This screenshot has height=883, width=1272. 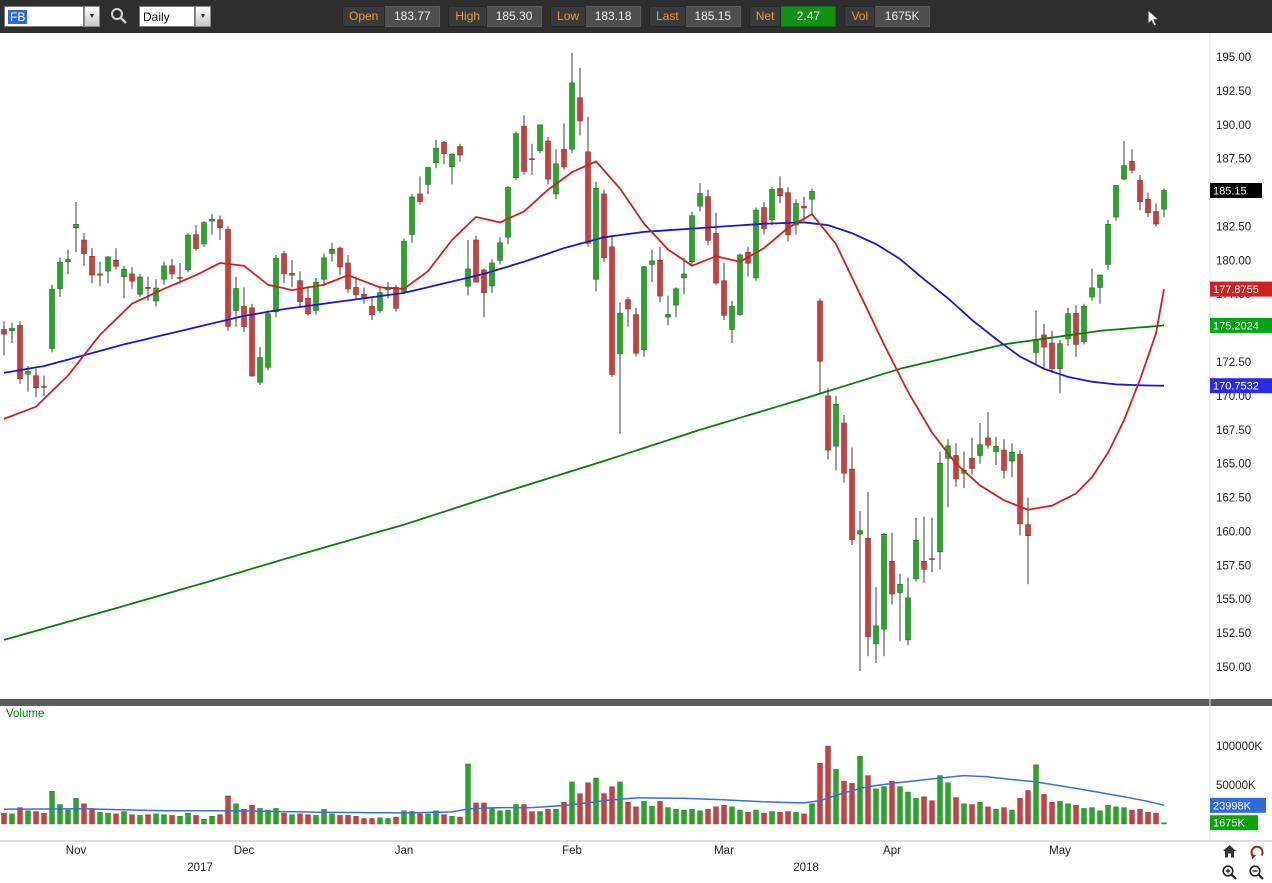 I want to click on volume-ma-label: 23998K, so click(x=1238, y=805).